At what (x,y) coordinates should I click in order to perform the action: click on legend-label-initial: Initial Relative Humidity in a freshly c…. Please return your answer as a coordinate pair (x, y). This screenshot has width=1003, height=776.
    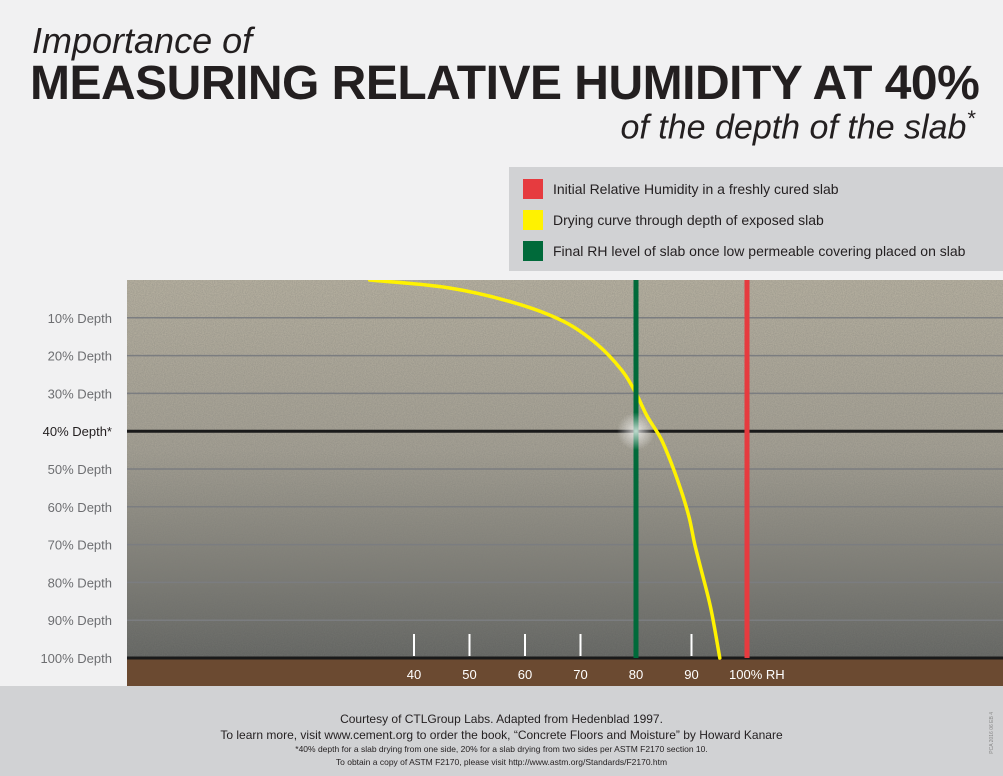
    Looking at the image, I should click on (696, 189).